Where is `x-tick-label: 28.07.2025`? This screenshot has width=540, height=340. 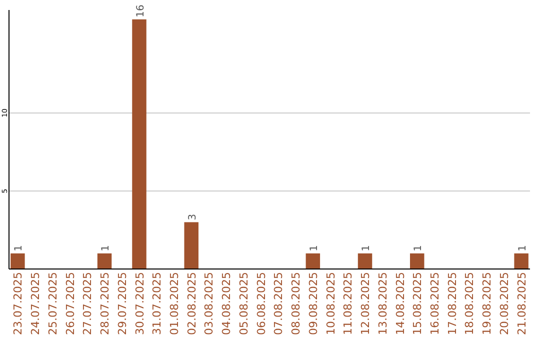
x-tick-label: 28.07.2025 is located at coordinates (105, 303).